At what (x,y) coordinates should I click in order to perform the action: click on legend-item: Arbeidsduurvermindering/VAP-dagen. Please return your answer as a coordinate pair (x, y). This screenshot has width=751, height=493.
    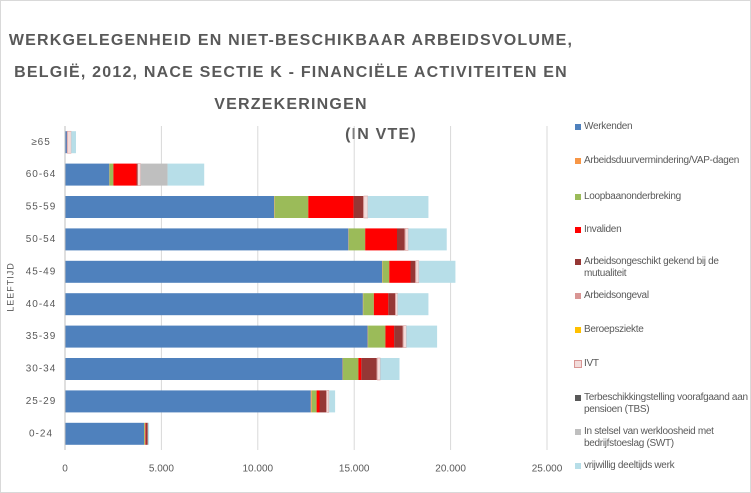
    Looking at the image, I should click on (662, 161).